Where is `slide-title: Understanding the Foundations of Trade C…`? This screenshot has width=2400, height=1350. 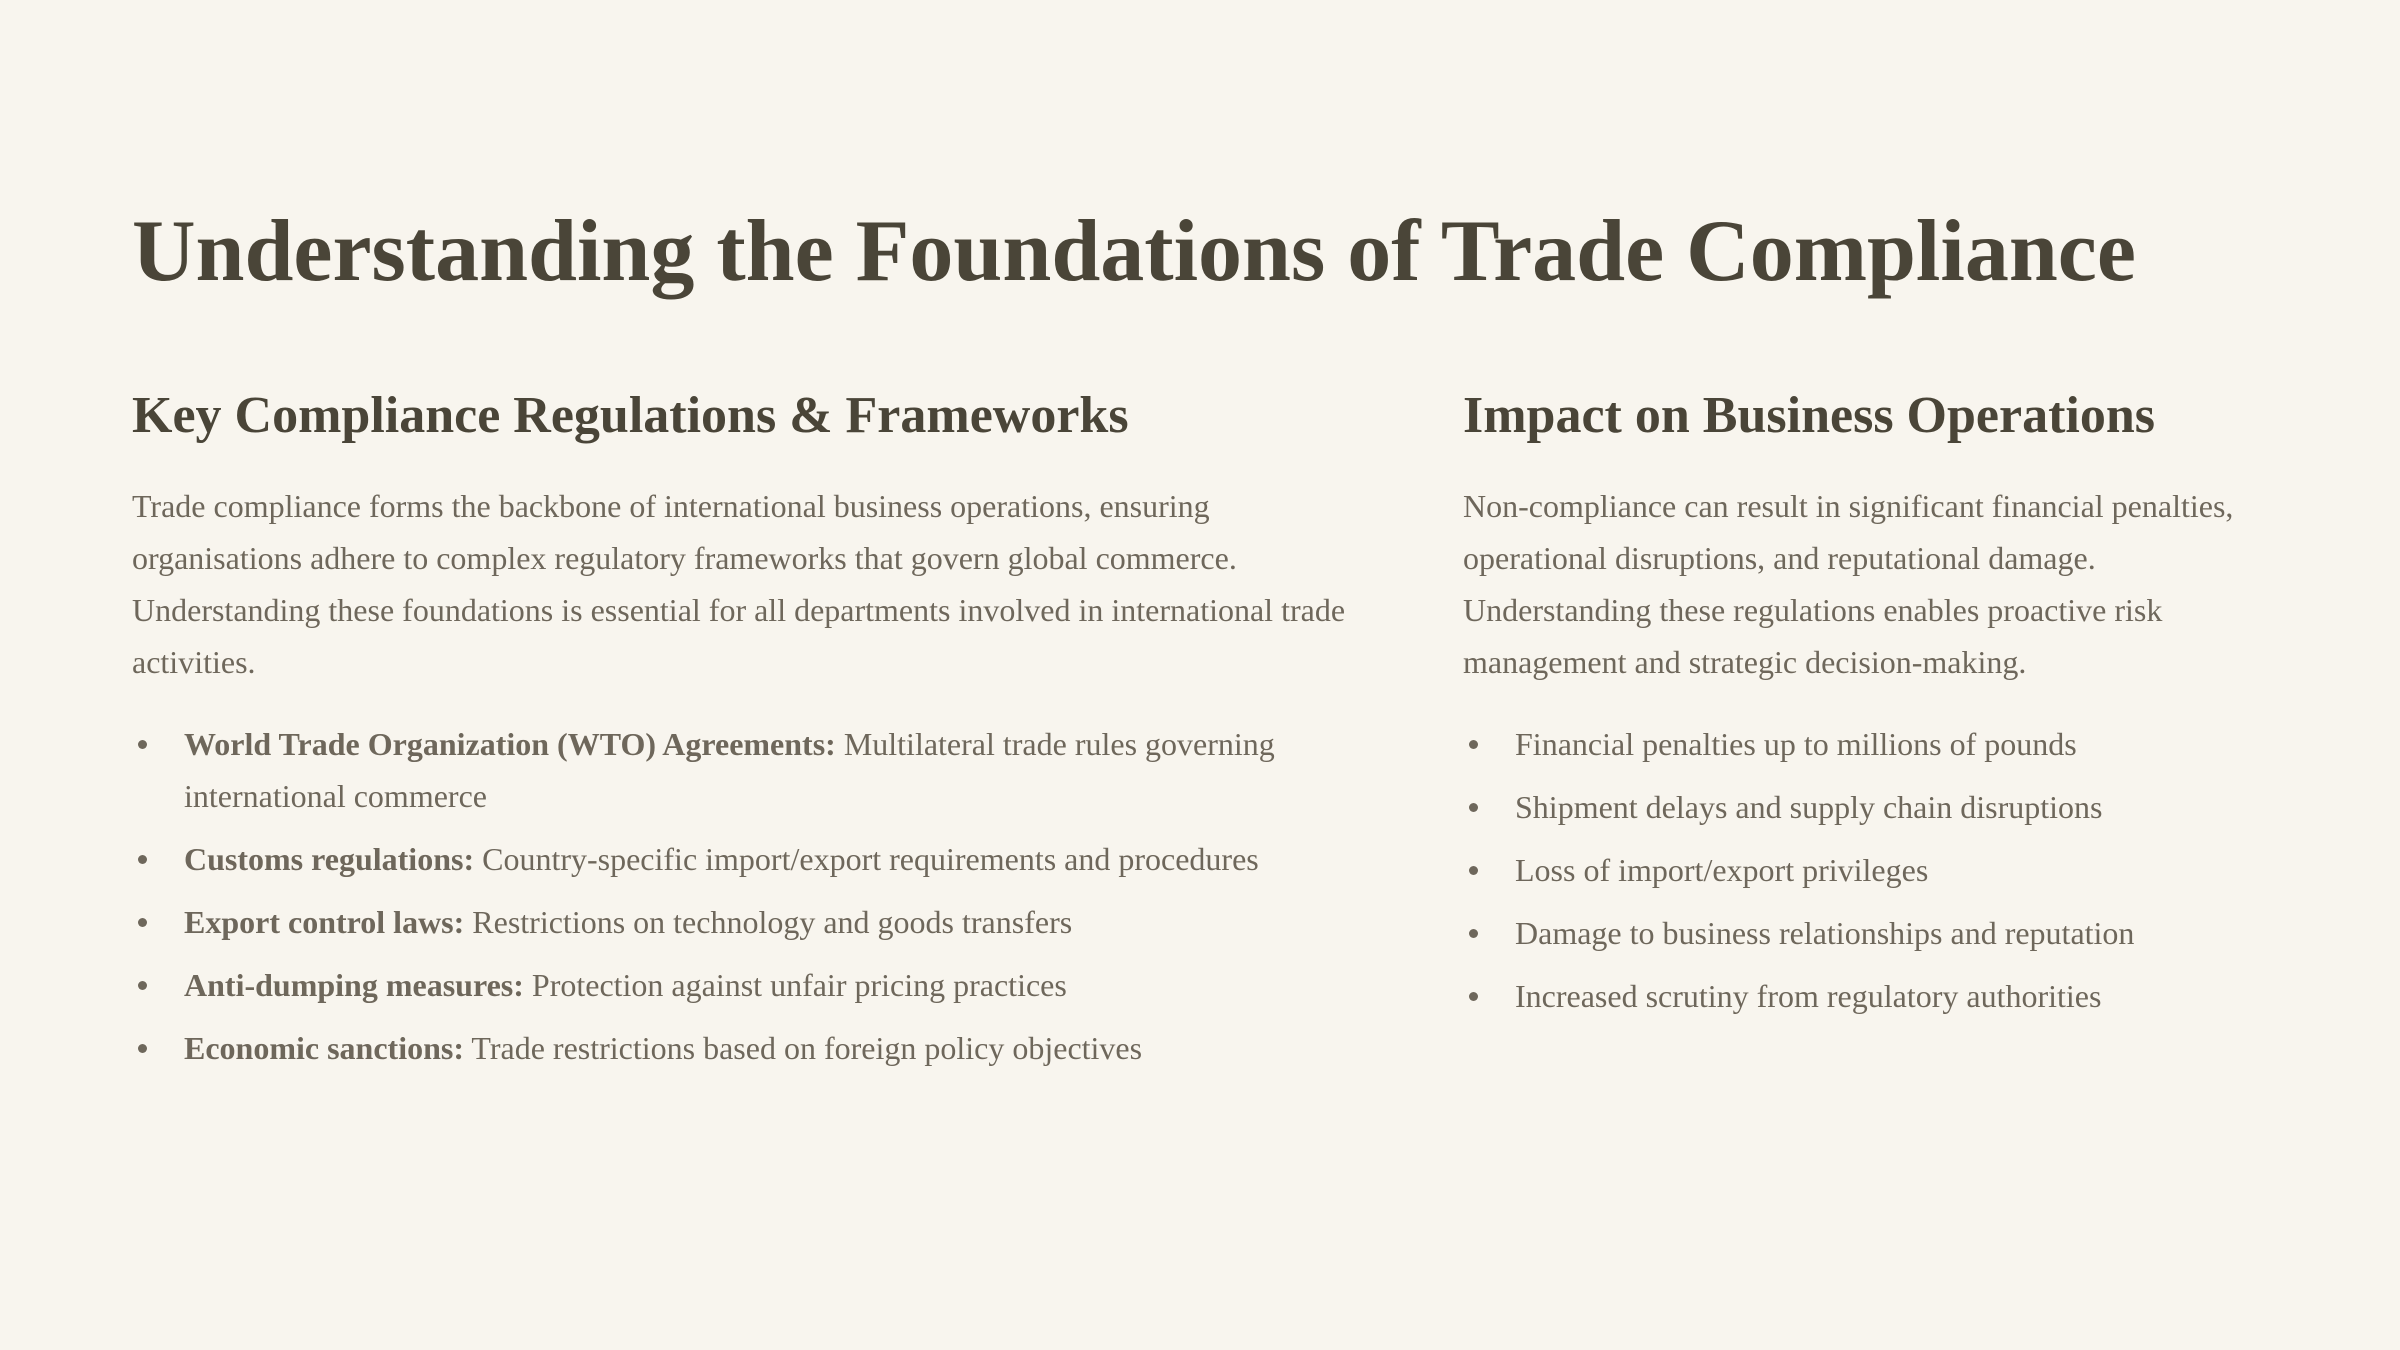 slide-title: Understanding the Foundations of Trade C… is located at coordinates (1134, 251).